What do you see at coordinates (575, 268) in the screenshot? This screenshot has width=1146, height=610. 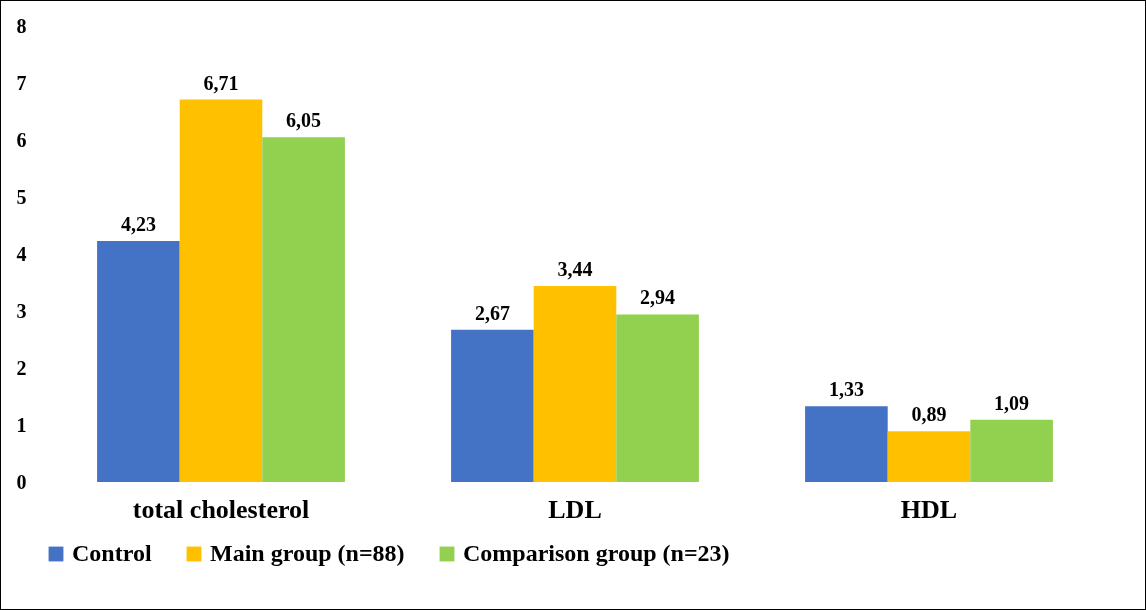 I see `data-label: 3,44` at bounding box center [575, 268].